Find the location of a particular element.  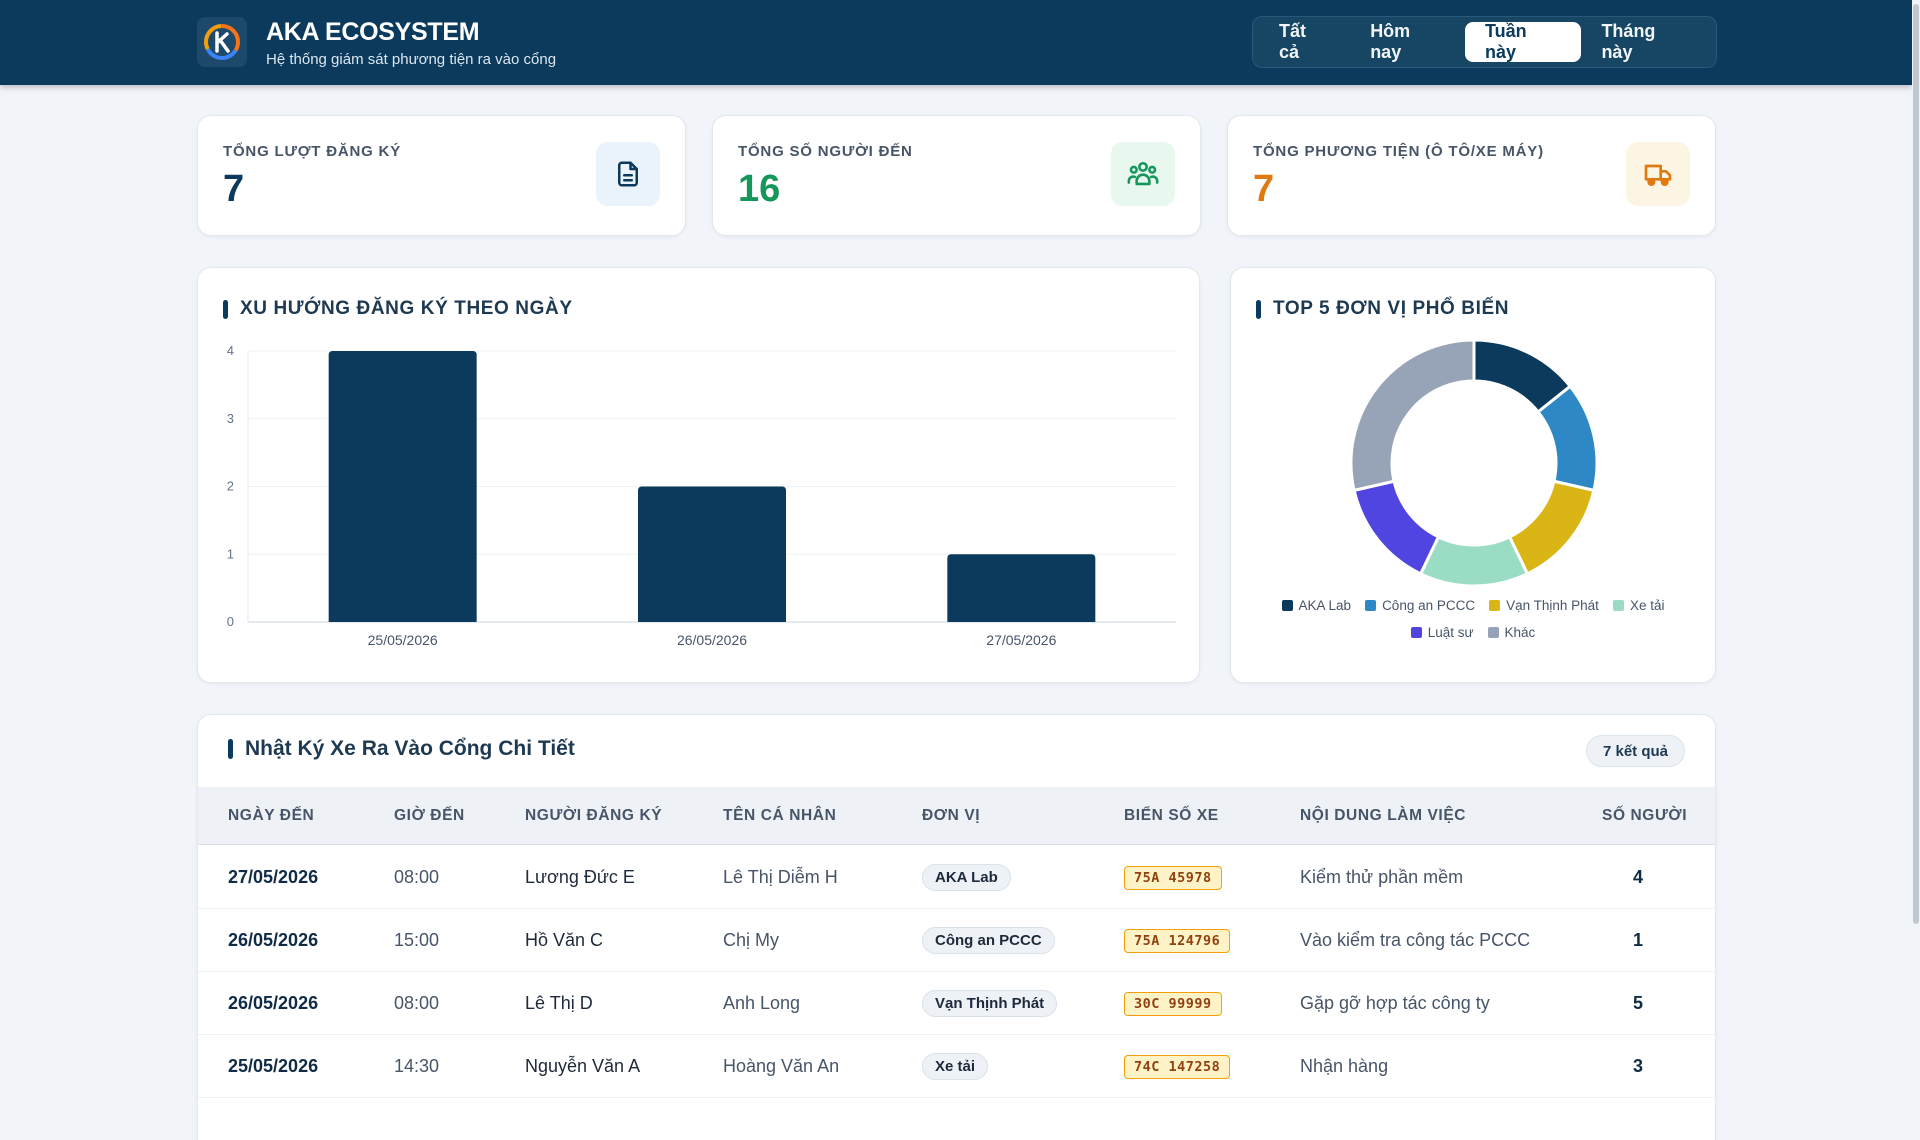

table-title: Nhật Ký Xe Ra Vào Cổng Chi Tiết is located at coordinates (401, 749).